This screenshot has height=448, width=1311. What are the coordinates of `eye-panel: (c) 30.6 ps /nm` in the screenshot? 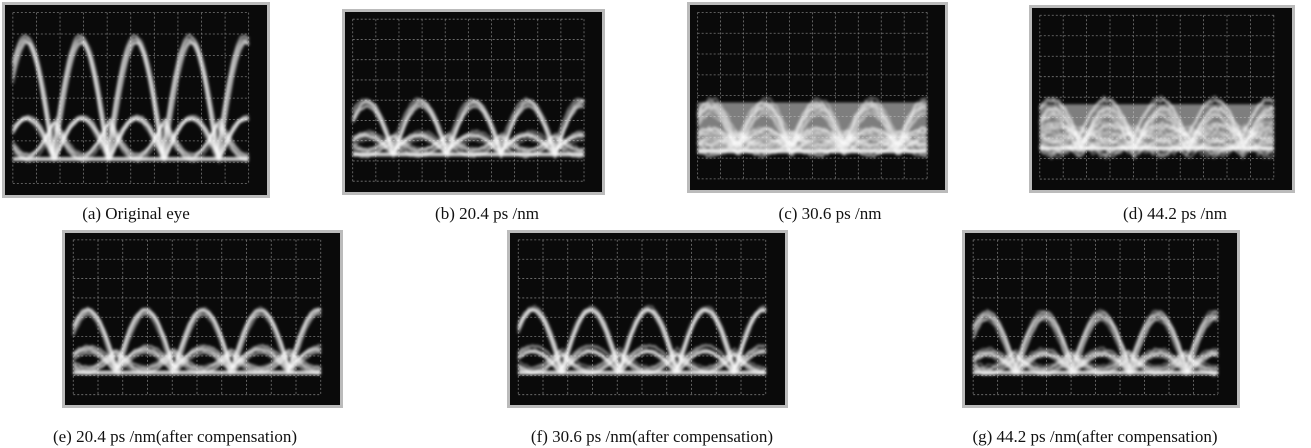 It's located at (817, 112).